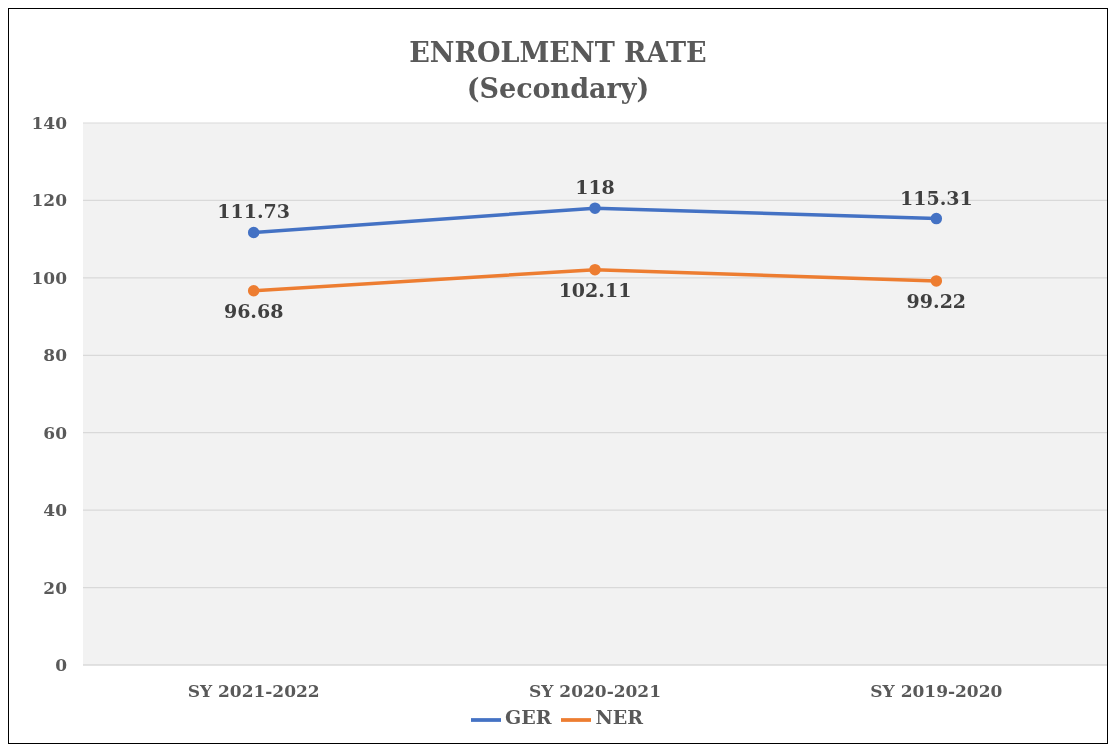 This screenshot has width=1110, height=744. Describe the element at coordinates (55, 355) in the screenshot. I see `y-tick-label: 80` at that location.